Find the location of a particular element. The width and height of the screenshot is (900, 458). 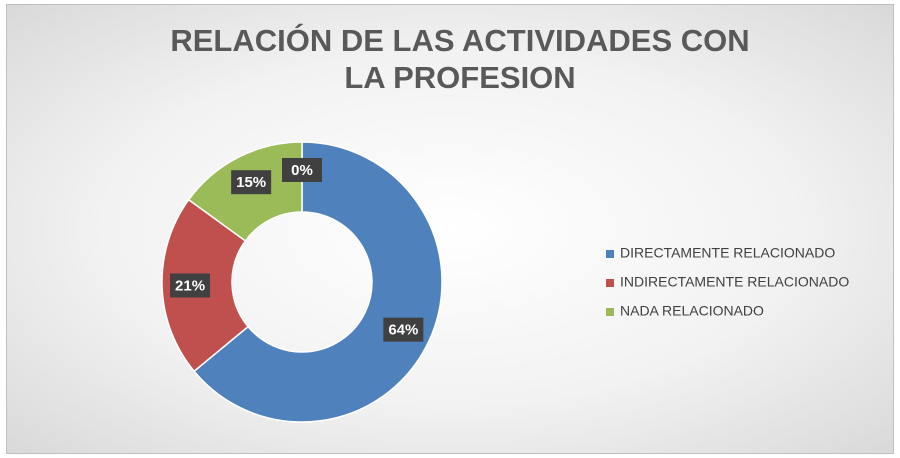

data-label: 0% is located at coordinates (302, 170).